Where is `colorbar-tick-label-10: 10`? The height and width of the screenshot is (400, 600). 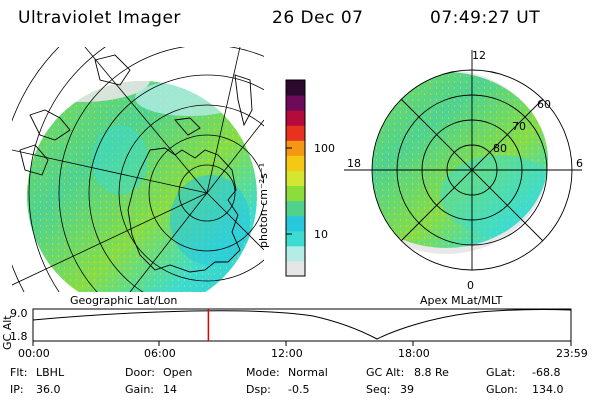 colorbar-tick-label-10: 10 is located at coordinates (321, 234).